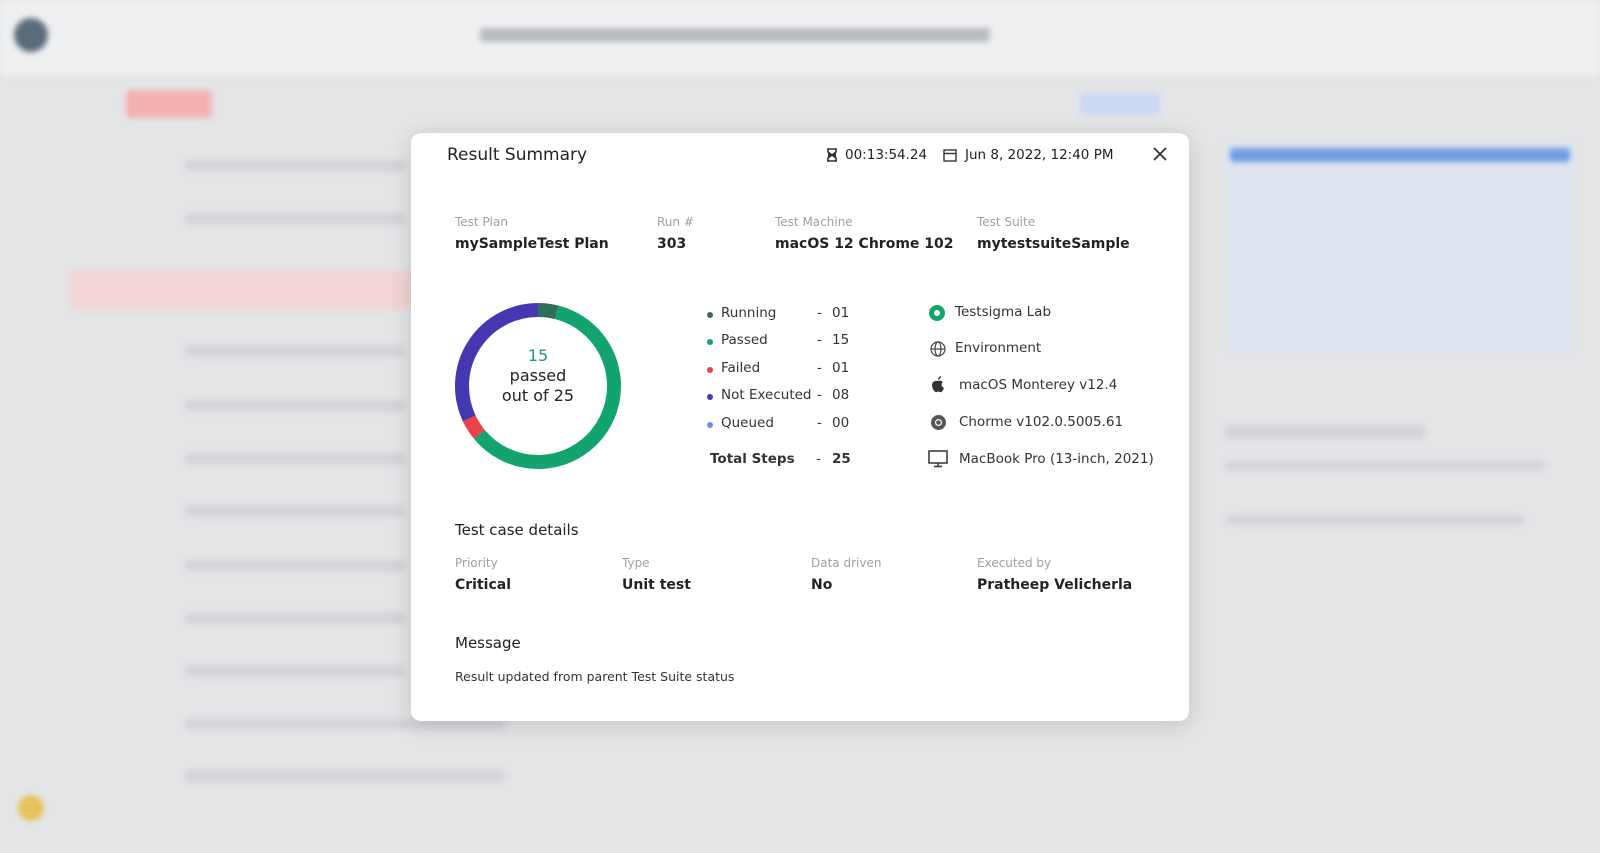 Image resolution: width=1600 pixels, height=853 pixels. I want to click on passed-label: passed, so click(538, 375).